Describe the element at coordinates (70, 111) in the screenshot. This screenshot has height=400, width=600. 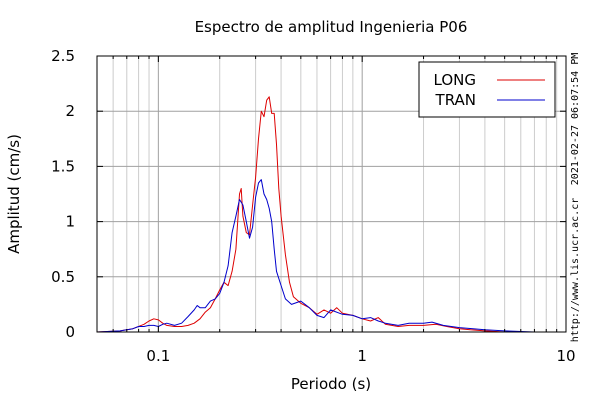
I see `y-tick-label: 2` at that location.